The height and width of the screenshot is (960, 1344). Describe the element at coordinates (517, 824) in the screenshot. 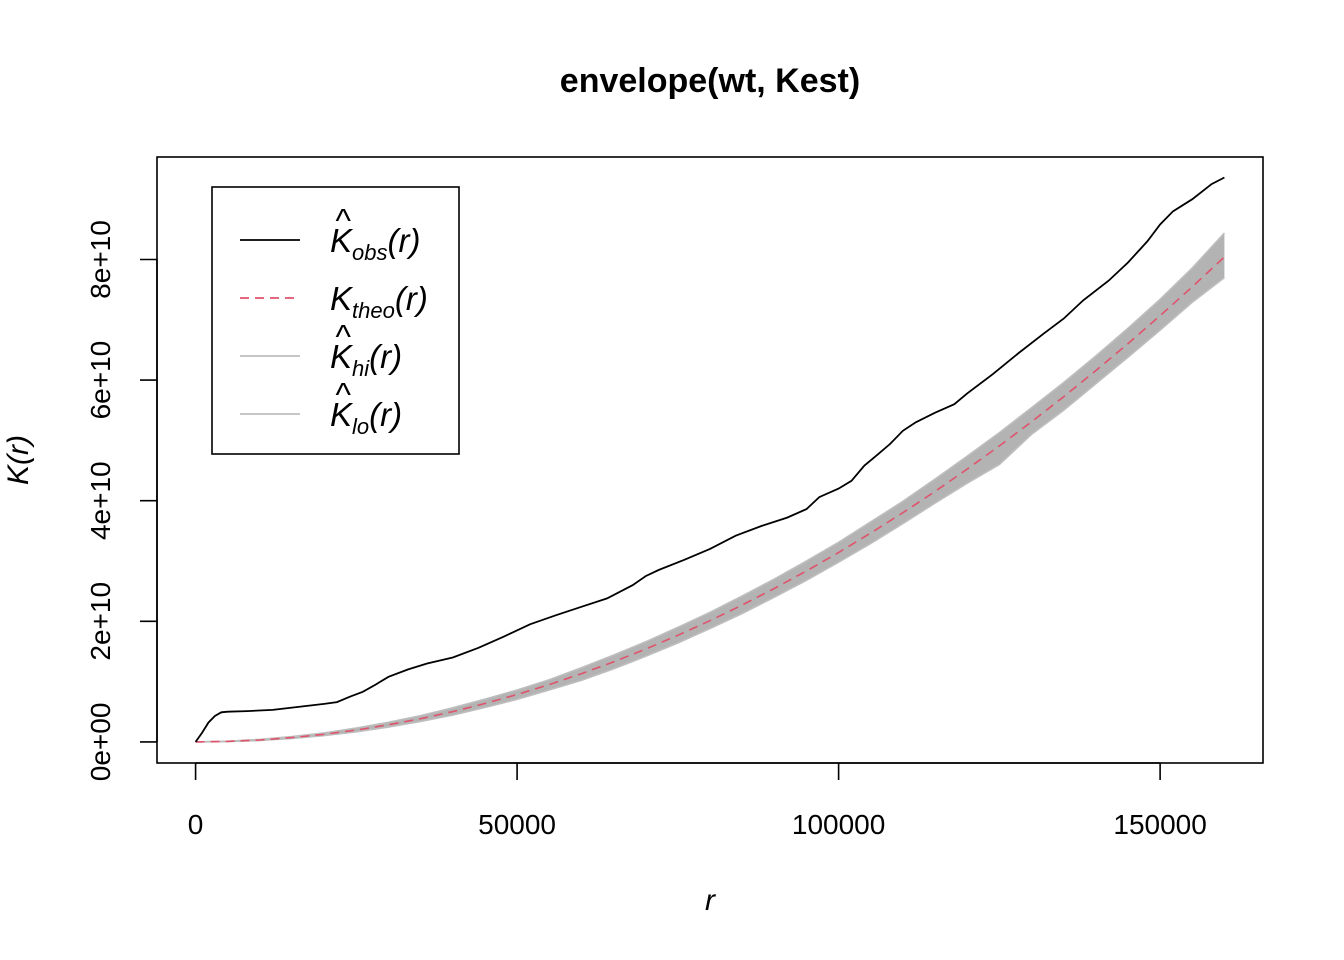

I see `x-tick-label: 50000` at that location.